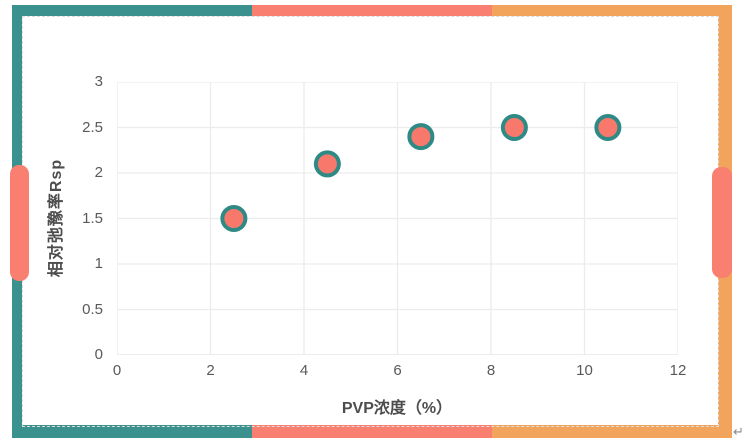 Image resolution: width=751 pixels, height=447 pixels. I want to click on y-axis-tick-label: 1, so click(98, 263).